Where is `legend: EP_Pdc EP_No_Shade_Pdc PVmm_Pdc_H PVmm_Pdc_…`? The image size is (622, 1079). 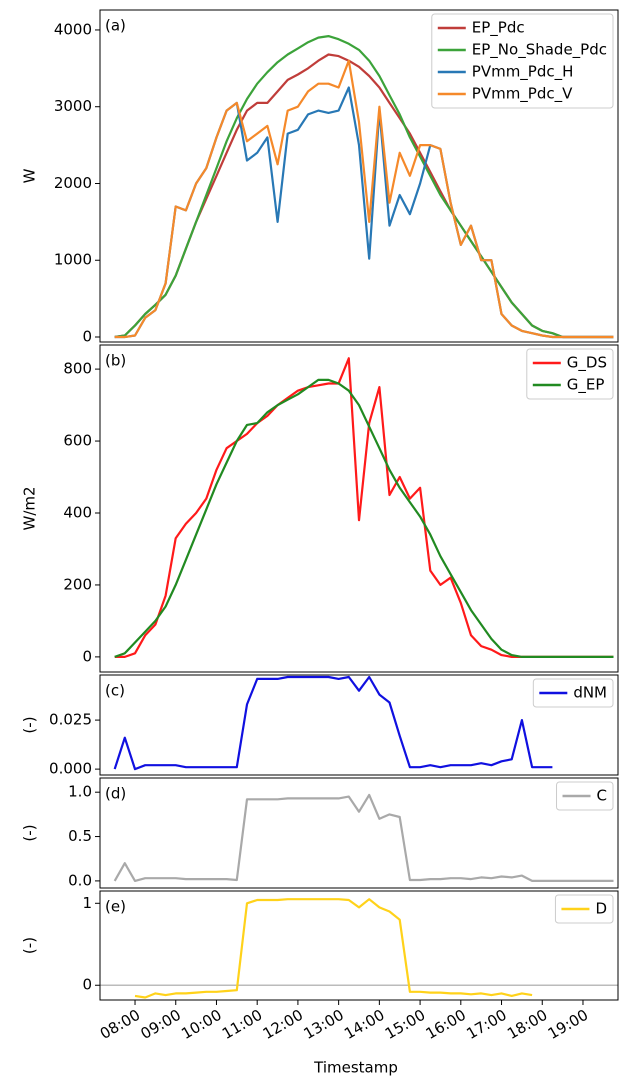 legend: EP_Pdc EP_No_Shade_Pdc PVmm_Pdc_H PVmm_Pdc_… is located at coordinates (522, 61).